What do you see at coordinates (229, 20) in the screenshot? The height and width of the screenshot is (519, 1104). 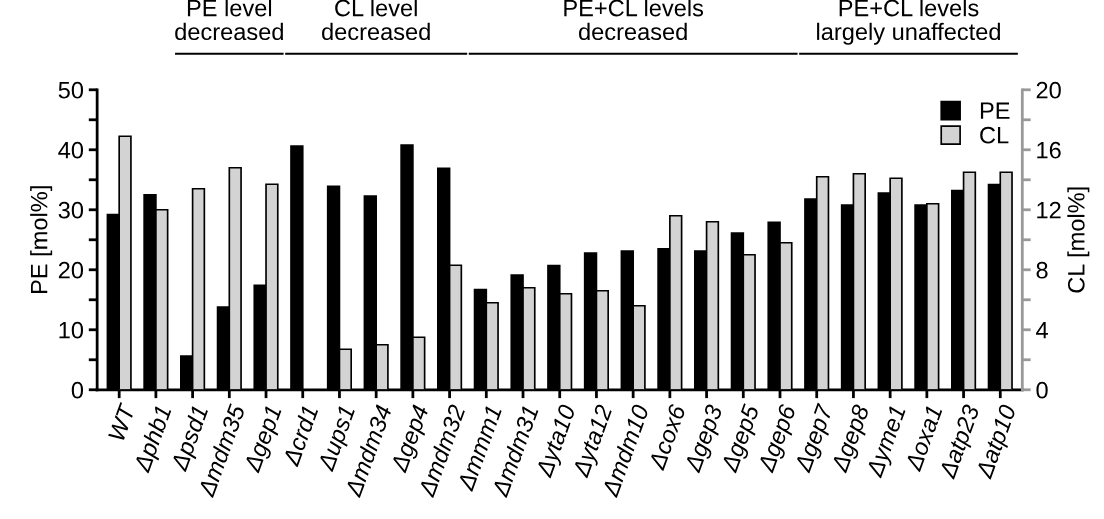 I see `text: PE level decreased` at bounding box center [229, 20].